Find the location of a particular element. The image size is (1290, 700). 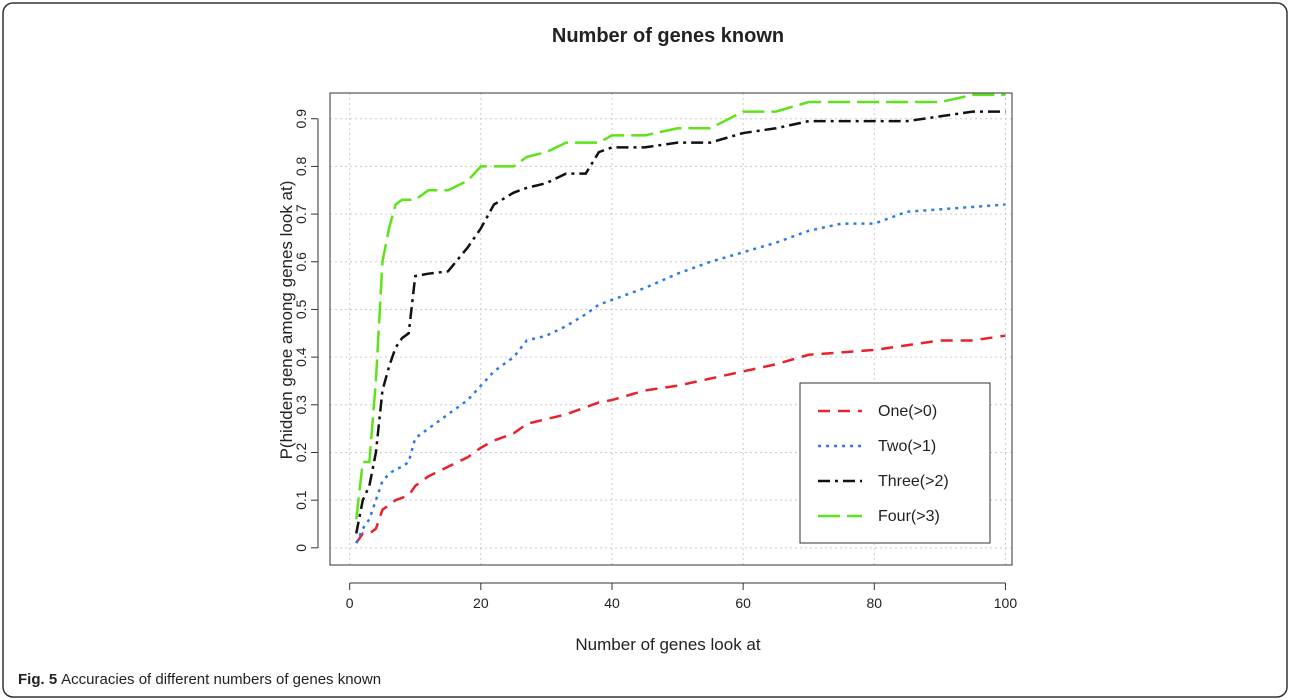

y-tick-label: 0.5 is located at coordinates (301, 310).